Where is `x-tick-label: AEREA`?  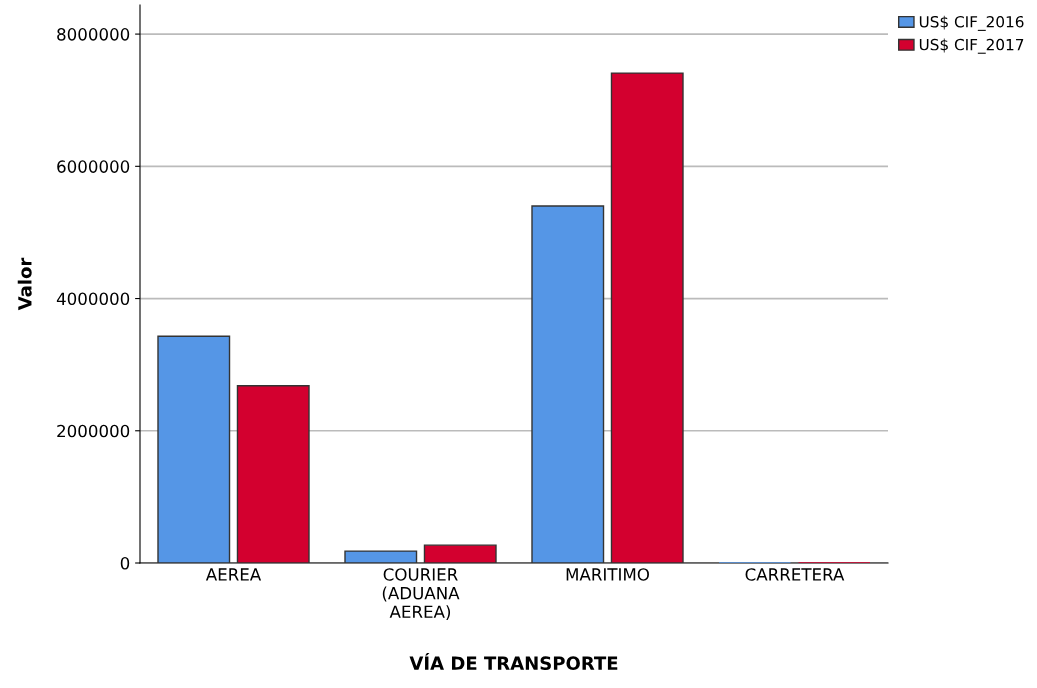
x-tick-label: AEREA is located at coordinates (233, 574).